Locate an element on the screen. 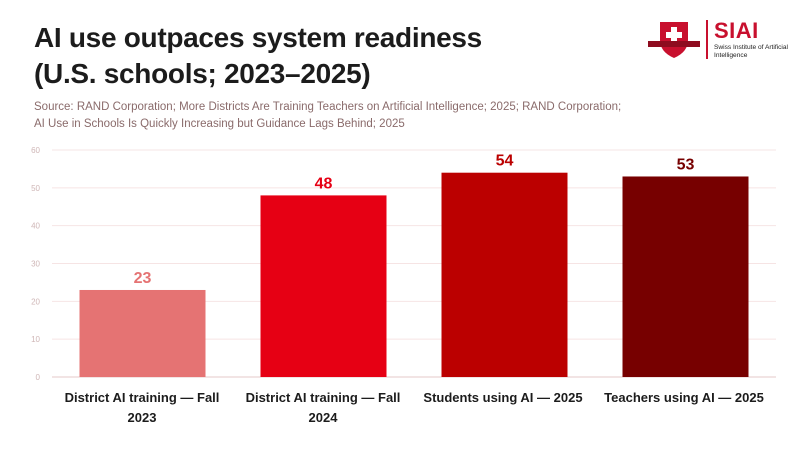  y-tick-label-10: 10 is located at coordinates (35, 339).